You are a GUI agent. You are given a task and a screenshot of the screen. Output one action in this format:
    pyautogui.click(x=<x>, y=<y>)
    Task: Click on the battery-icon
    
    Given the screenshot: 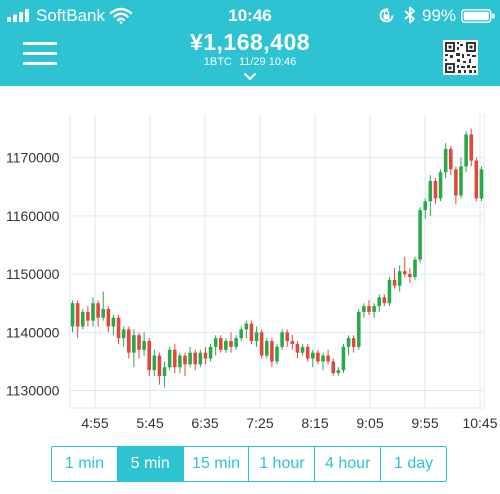 What is the action you would take?
    pyautogui.click(x=478, y=16)
    